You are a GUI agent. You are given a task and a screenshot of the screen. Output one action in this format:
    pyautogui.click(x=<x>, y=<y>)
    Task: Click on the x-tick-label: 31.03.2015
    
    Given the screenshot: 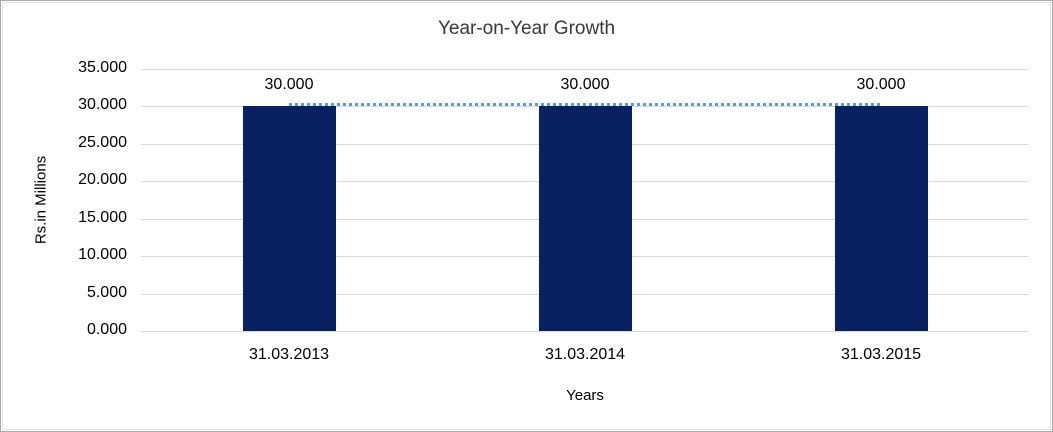 What is the action you would take?
    pyautogui.click(x=881, y=354)
    